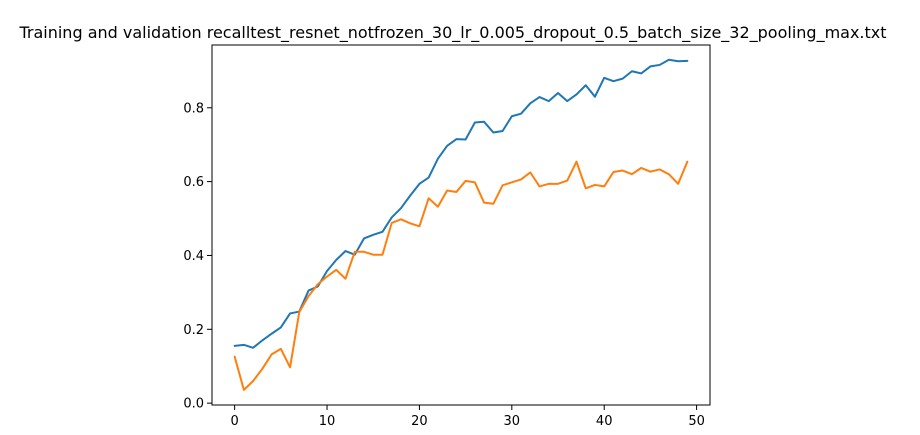 Image resolution: width=920 pixels, height=435 pixels. I want to click on y-tick-label: 0.6, so click(193, 182).